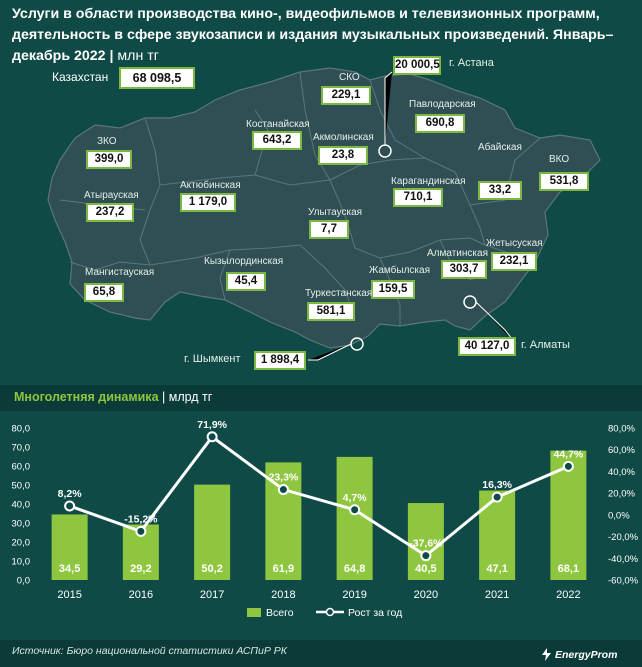  I want to click on right-axis-tick-label: 20,0%, so click(621, 494).